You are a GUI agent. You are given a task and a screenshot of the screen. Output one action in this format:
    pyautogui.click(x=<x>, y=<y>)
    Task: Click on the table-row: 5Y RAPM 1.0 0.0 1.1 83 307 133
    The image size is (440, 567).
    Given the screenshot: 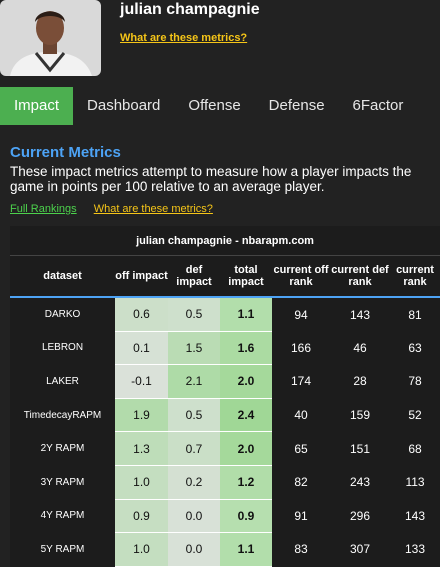 What is the action you would take?
    pyautogui.click(x=225, y=549)
    